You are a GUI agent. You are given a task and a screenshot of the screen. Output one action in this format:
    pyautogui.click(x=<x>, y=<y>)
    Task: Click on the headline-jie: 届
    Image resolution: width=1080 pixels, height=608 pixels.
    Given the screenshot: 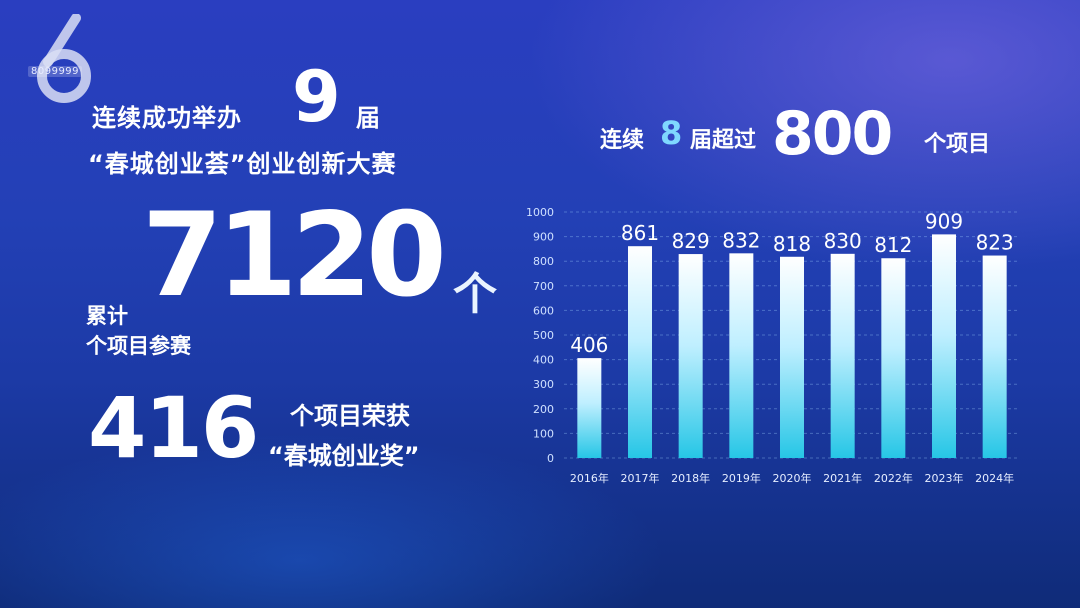 What is the action you would take?
    pyautogui.click(x=368, y=118)
    